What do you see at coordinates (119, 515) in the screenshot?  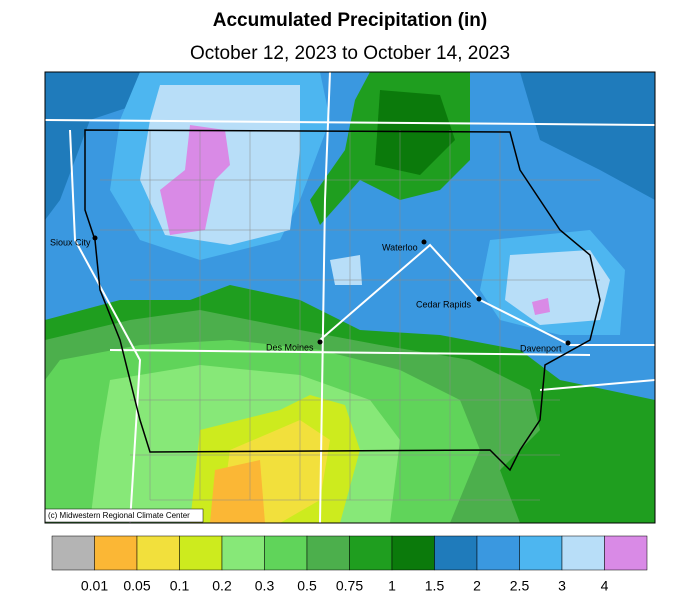 I see `credit: (c) Midwestern Regional Climate Center` at bounding box center [119, 515].